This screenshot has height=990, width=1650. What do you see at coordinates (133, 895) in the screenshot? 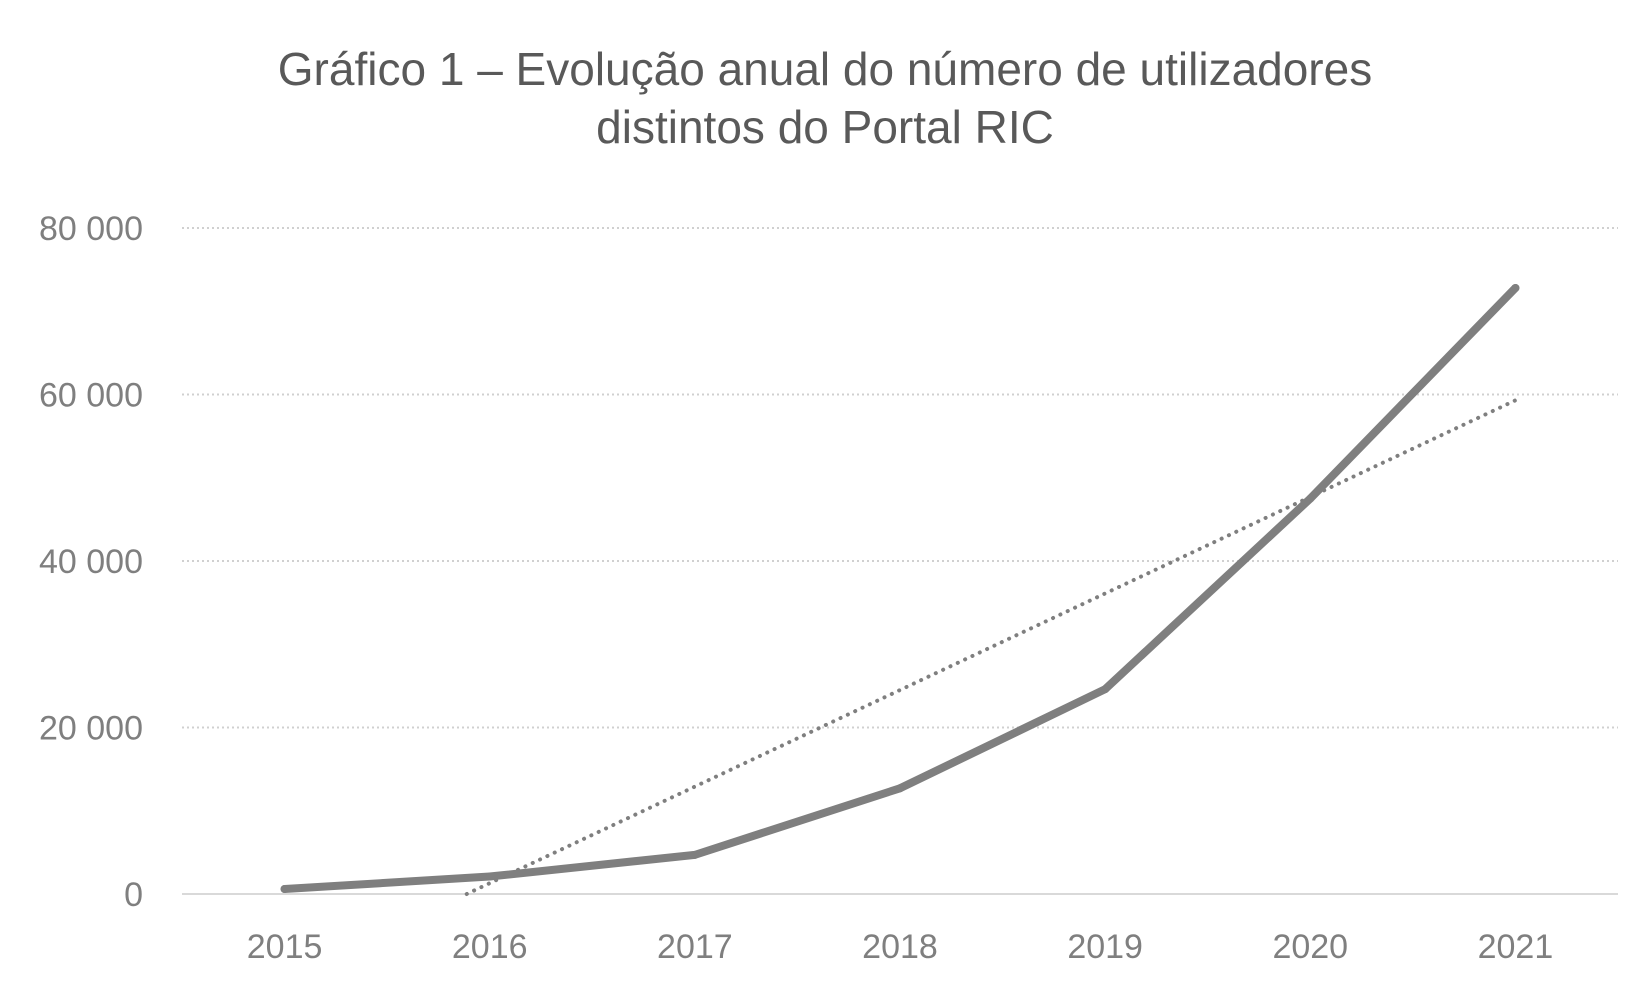
I see `y-tick-label: 0` at bounding box center [133, 895].